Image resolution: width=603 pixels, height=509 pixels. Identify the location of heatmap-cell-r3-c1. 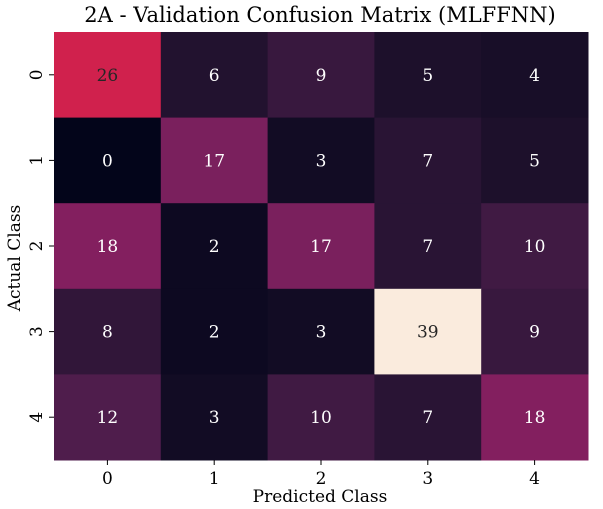
(214, 331).